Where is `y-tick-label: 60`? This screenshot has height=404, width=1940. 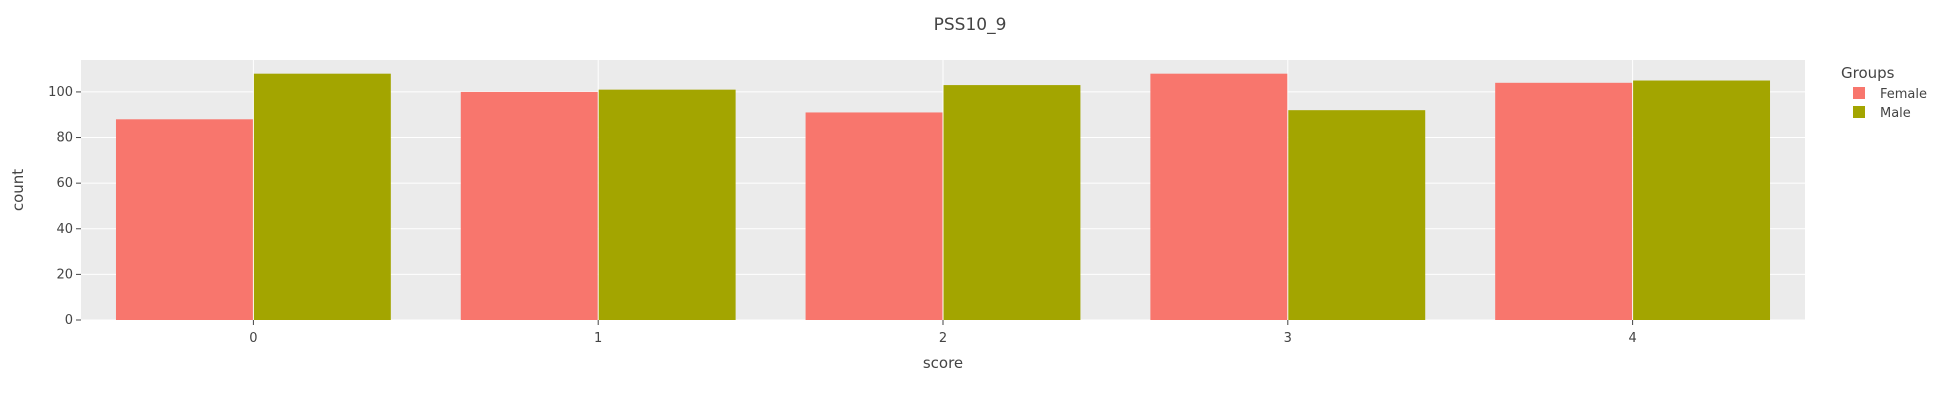
y-tick-label: 60 is located at coordinates (64, 183).